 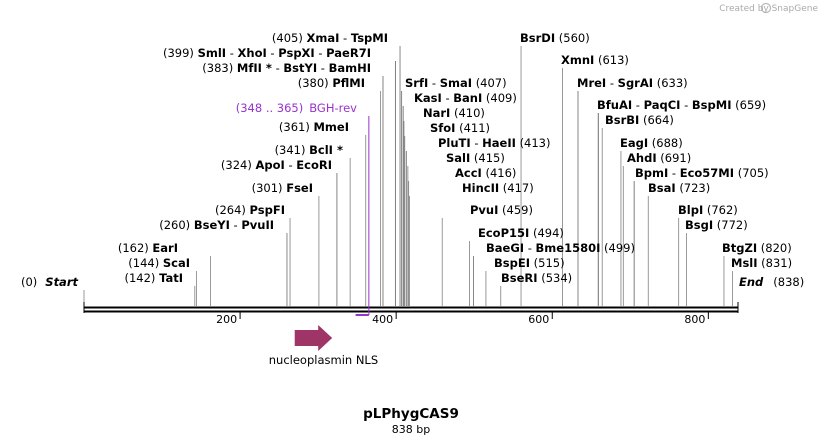 I want to click on cut-position: (413), so click(x=535, y=143).